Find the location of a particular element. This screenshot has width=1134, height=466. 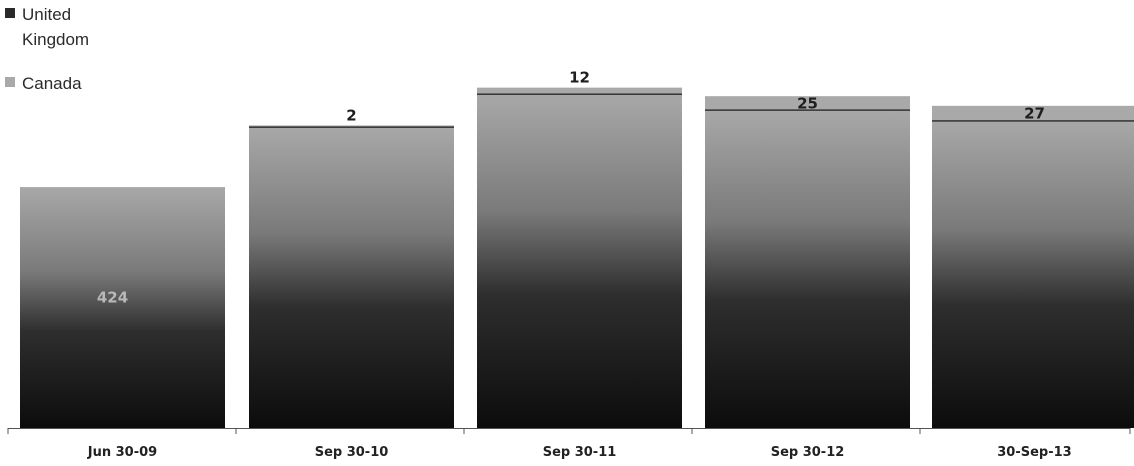

data-label-base-jun-30-09: 424 is located at coordinates (112, 298).